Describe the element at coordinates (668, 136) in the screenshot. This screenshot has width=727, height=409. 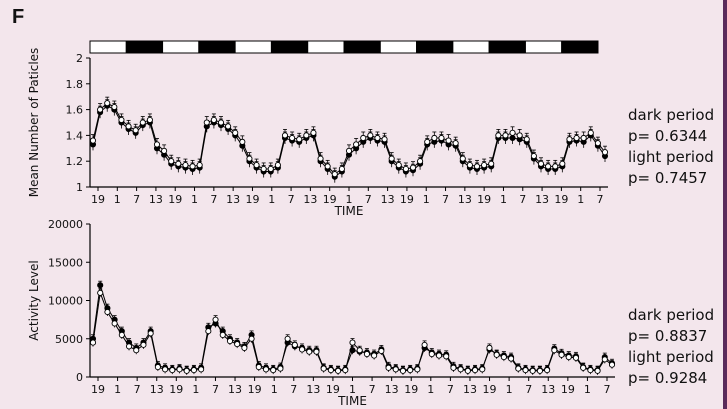
I see `top-dark-p-value: p= 0.6344` at that location.